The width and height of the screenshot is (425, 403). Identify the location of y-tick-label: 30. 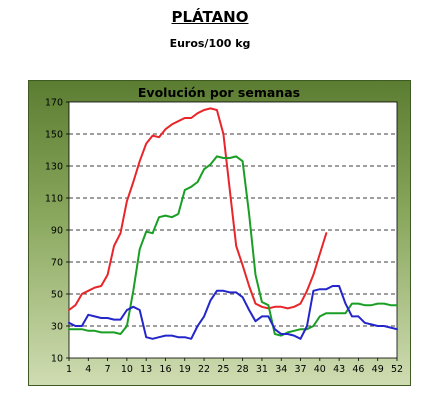
(57, 327).